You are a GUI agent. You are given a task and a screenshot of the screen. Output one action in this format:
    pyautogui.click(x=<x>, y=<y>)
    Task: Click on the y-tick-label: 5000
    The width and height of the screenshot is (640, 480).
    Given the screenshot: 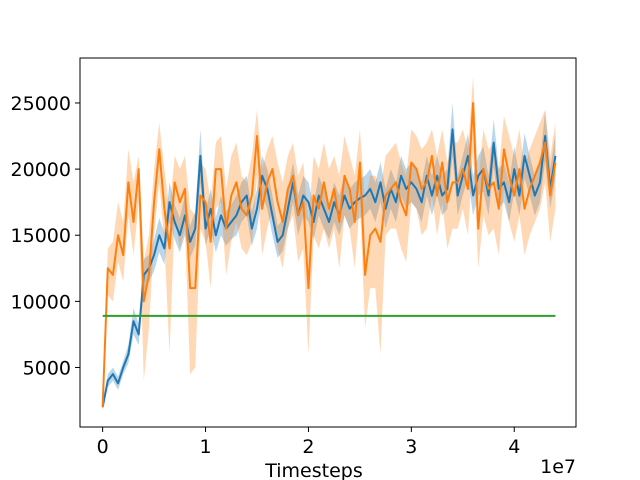 What is the action you would take?
    pyautogui.click(x=47, y=368)
    